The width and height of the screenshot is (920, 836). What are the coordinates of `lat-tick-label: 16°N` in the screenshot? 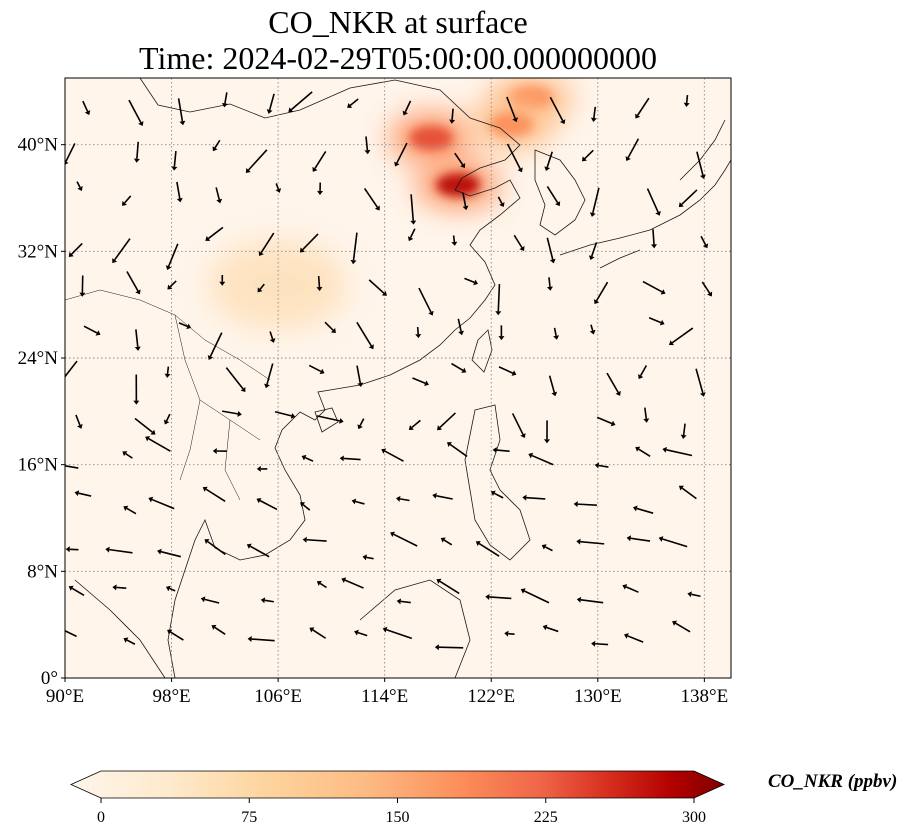 It's located at (38, 465).